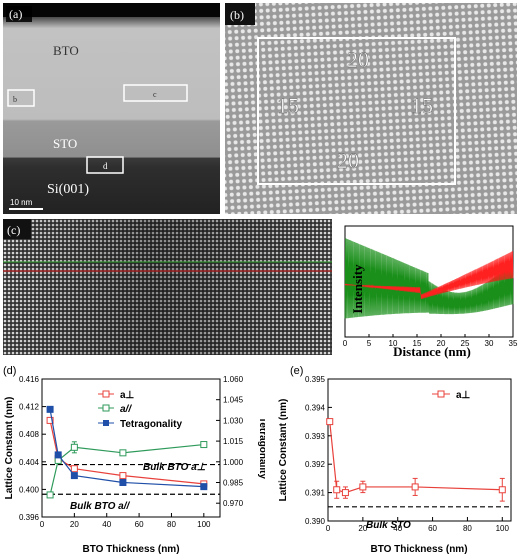 The height and width of the screenshot is (559, 520). I want to click on profile-xtick-label: 0, so click(345, 343).